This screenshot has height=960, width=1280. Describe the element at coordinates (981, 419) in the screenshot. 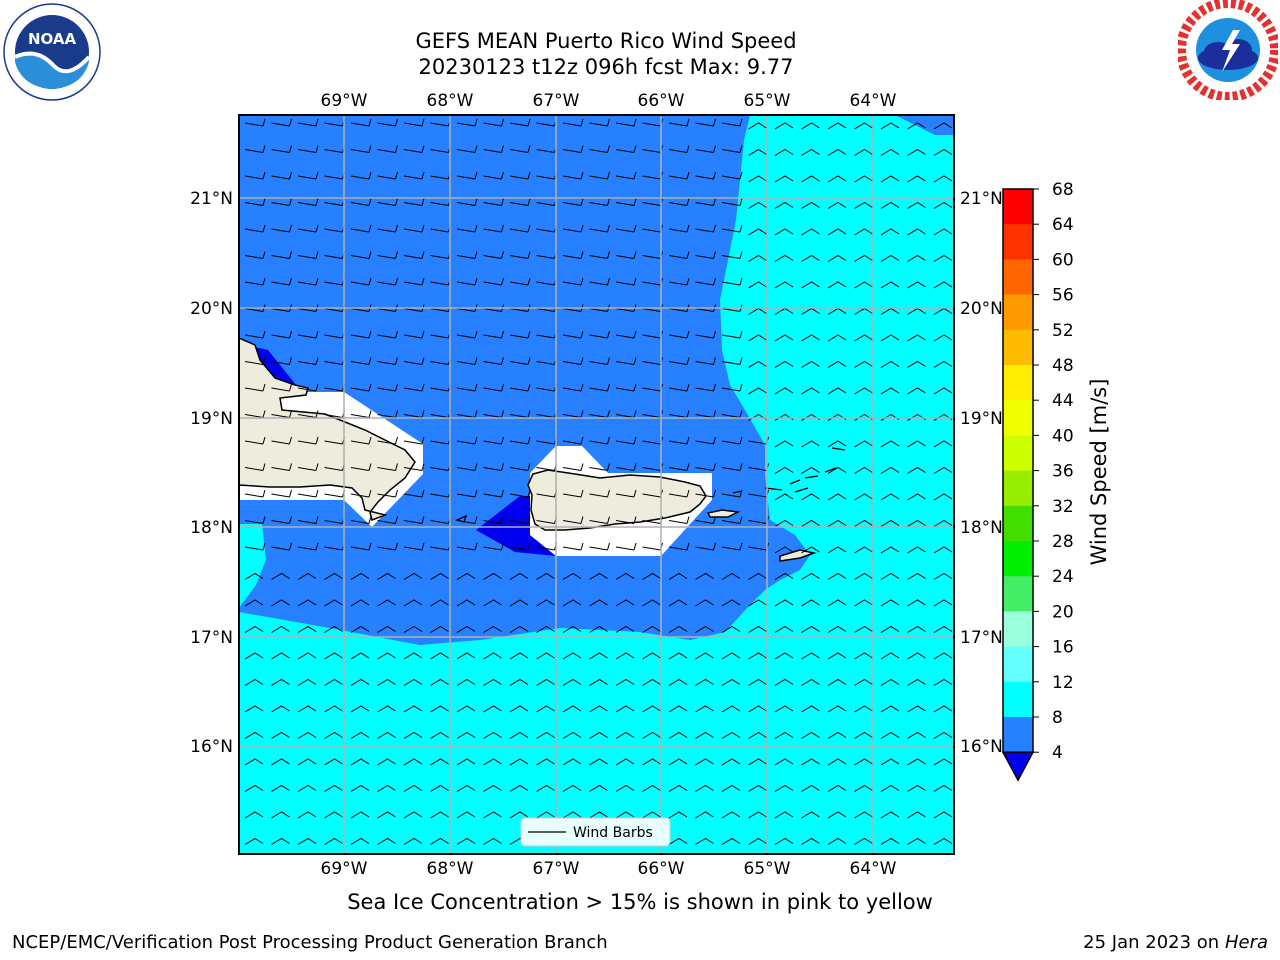

I see `lat-label-right: 19°N` at that location.